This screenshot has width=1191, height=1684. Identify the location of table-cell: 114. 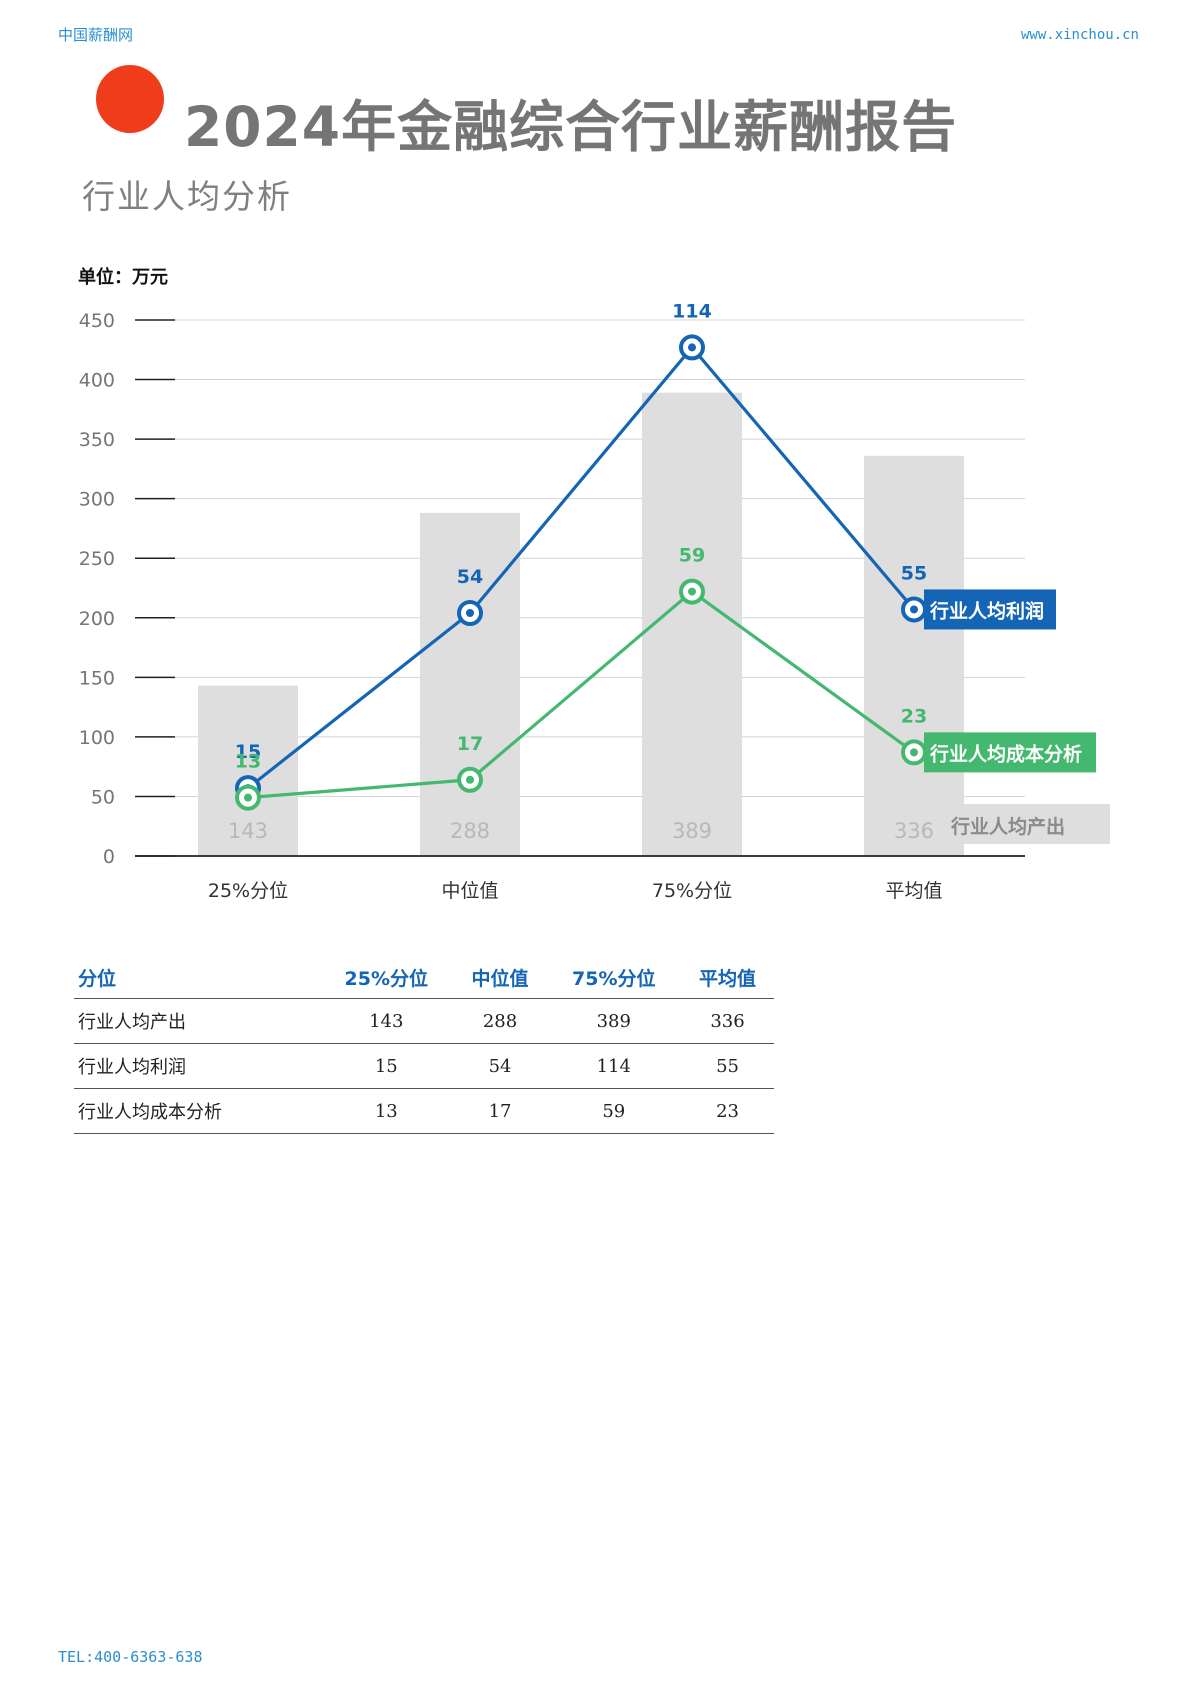
(614, 1066).